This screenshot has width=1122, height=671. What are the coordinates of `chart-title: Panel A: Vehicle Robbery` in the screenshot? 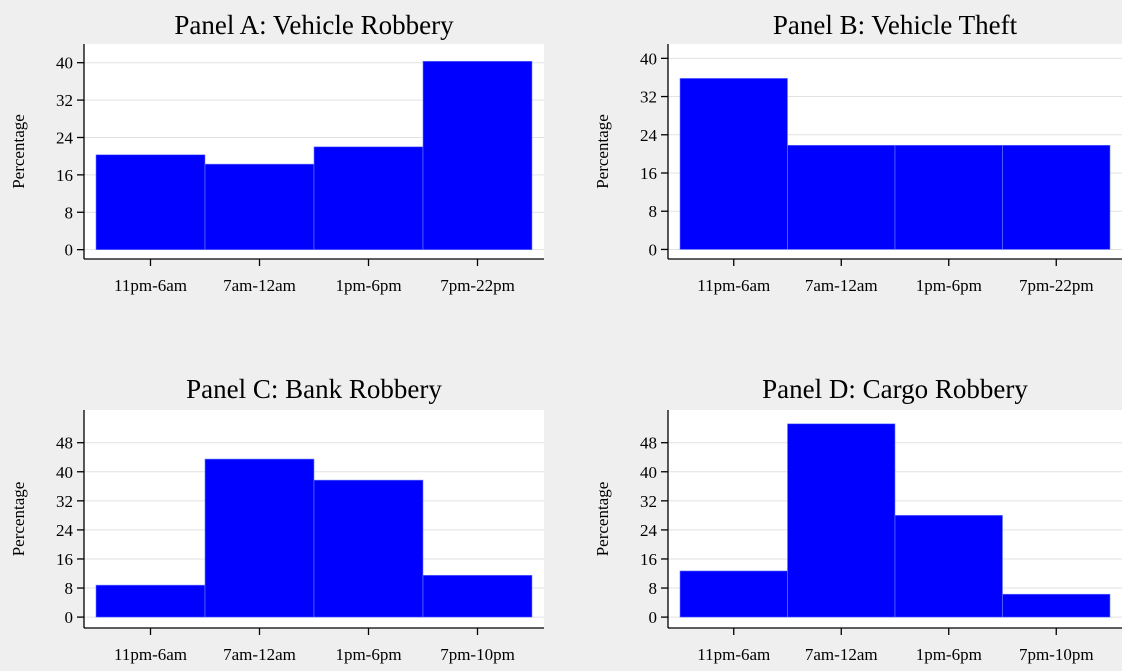 It's located at (314, 25).